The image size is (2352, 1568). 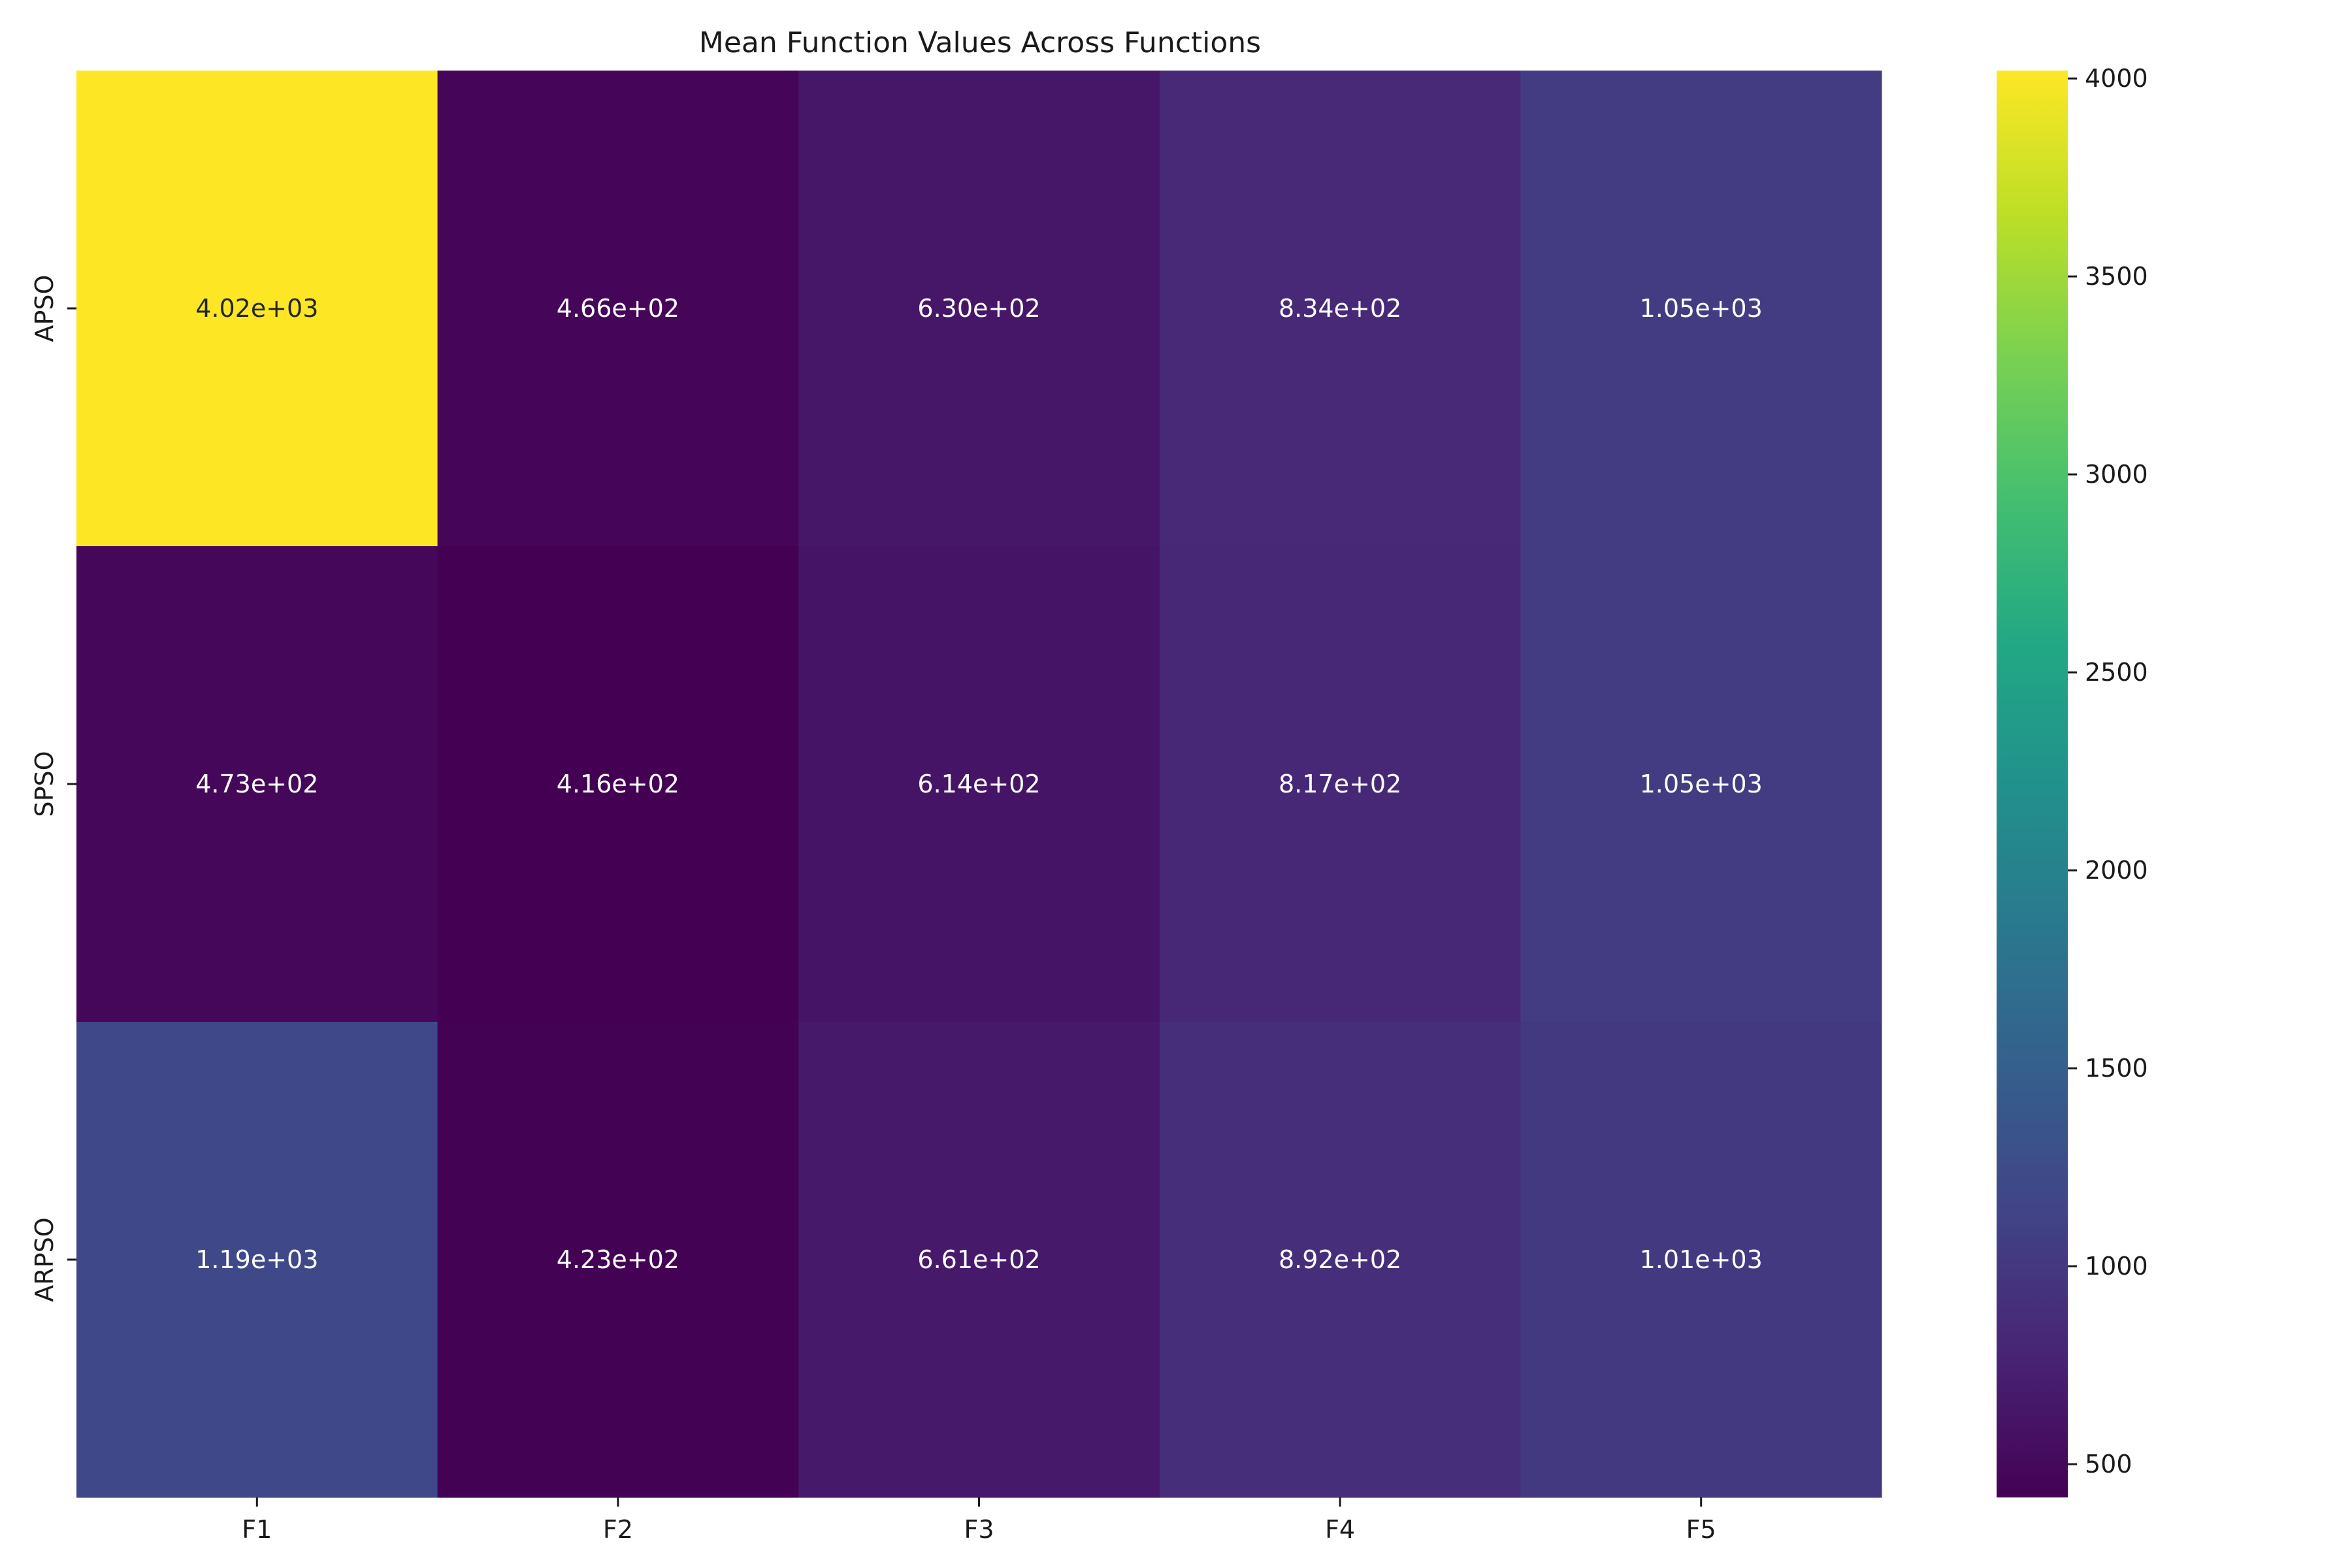 I want to click on cell-value-label: 4.16e+02, so click(x=618, y=784).